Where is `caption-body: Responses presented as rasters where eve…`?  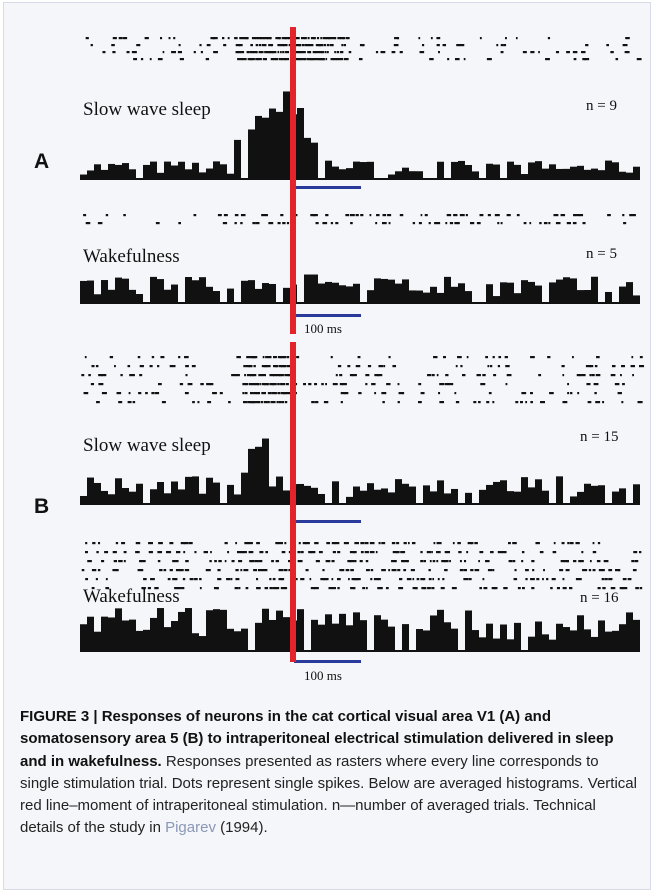
caption-body: Responses presented as rasters where eve… is located at coordinates (328, 794).